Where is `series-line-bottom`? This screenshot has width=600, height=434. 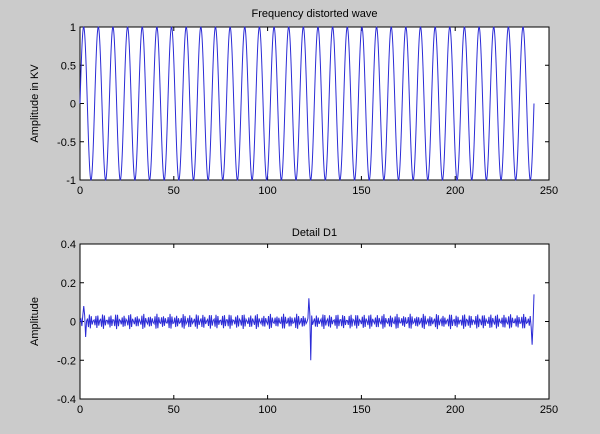 series-line-bottom is located at coordinates (307, 327).